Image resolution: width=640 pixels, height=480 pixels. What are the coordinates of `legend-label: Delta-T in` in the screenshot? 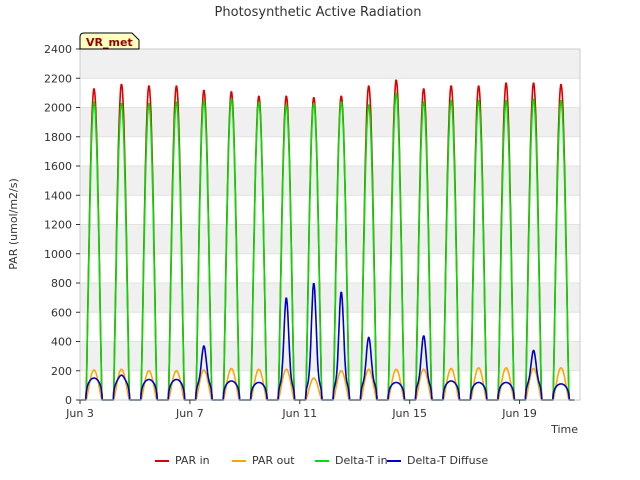 It's located at (361, 460).